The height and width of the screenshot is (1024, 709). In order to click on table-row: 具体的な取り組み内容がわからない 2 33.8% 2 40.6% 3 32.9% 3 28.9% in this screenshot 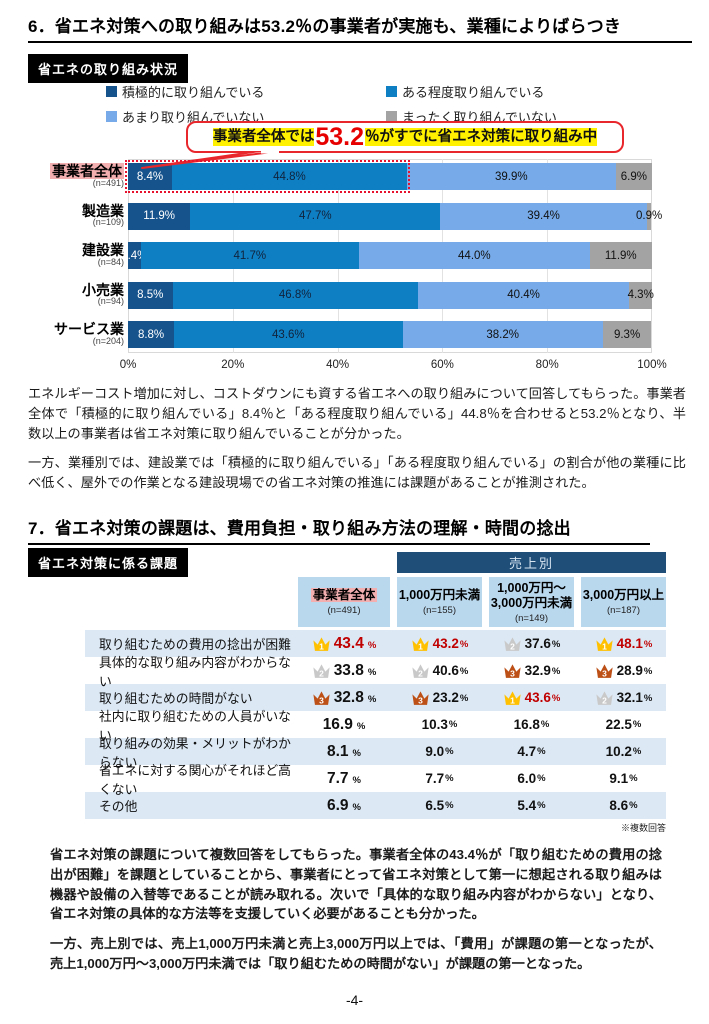, I will do `click(375, 672)`.